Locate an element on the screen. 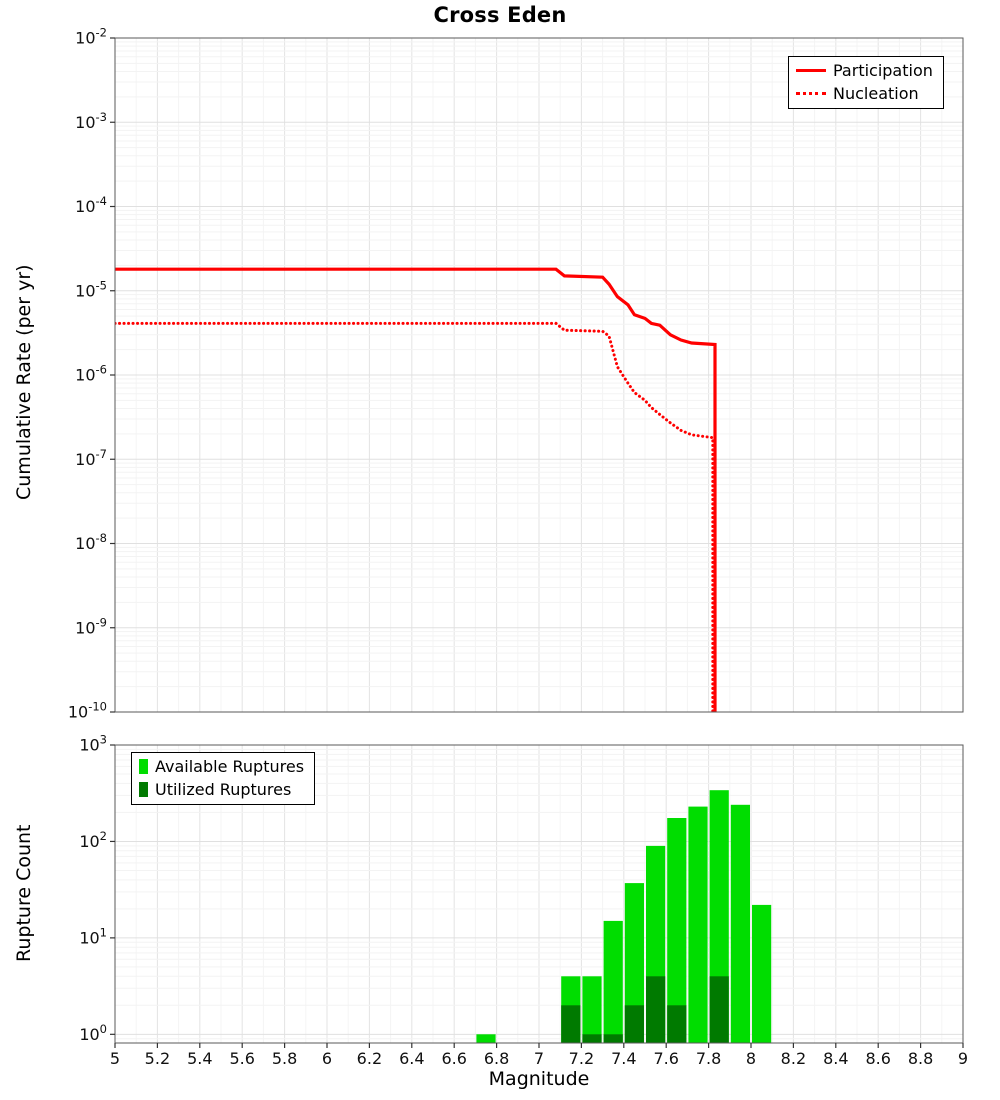 Image resolution: width=1000 pixels, height=1100 pixels. x-tick-label: 8.6 is located at coordinates (877, 1058).